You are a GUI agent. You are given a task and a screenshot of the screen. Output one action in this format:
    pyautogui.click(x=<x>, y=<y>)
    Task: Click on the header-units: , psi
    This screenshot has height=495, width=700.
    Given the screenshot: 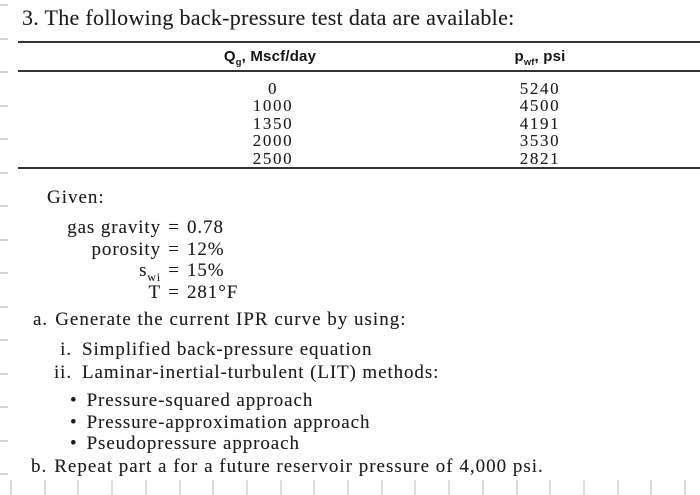 What is the action you would take?
    pyautogui.click(x=550, y=56)
    